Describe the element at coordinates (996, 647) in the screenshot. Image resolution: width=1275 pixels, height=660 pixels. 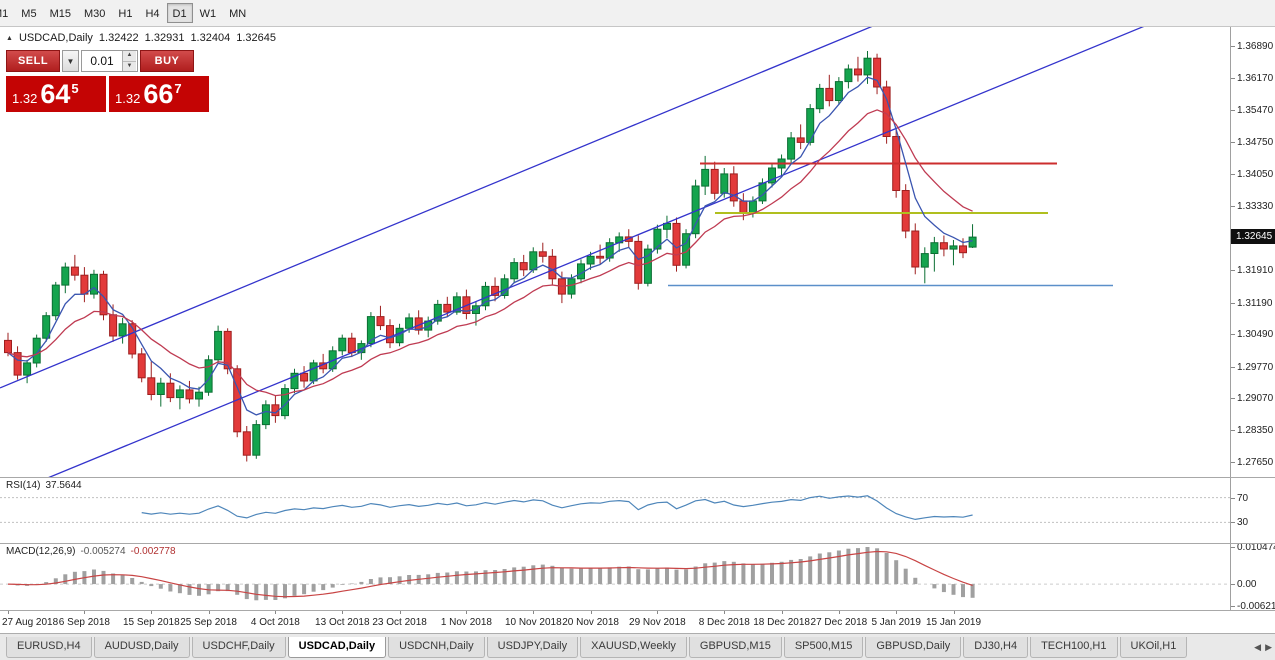
I see `chart-tab: DJ30,H4` at that location.